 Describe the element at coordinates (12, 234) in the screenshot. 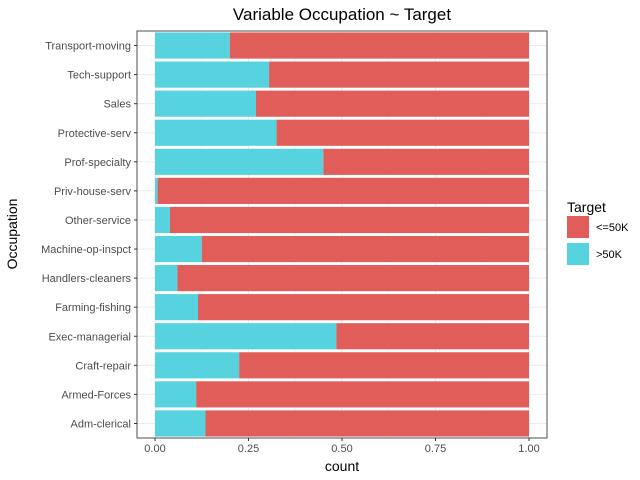

I see `y-axis-title: Occupation` at that location.